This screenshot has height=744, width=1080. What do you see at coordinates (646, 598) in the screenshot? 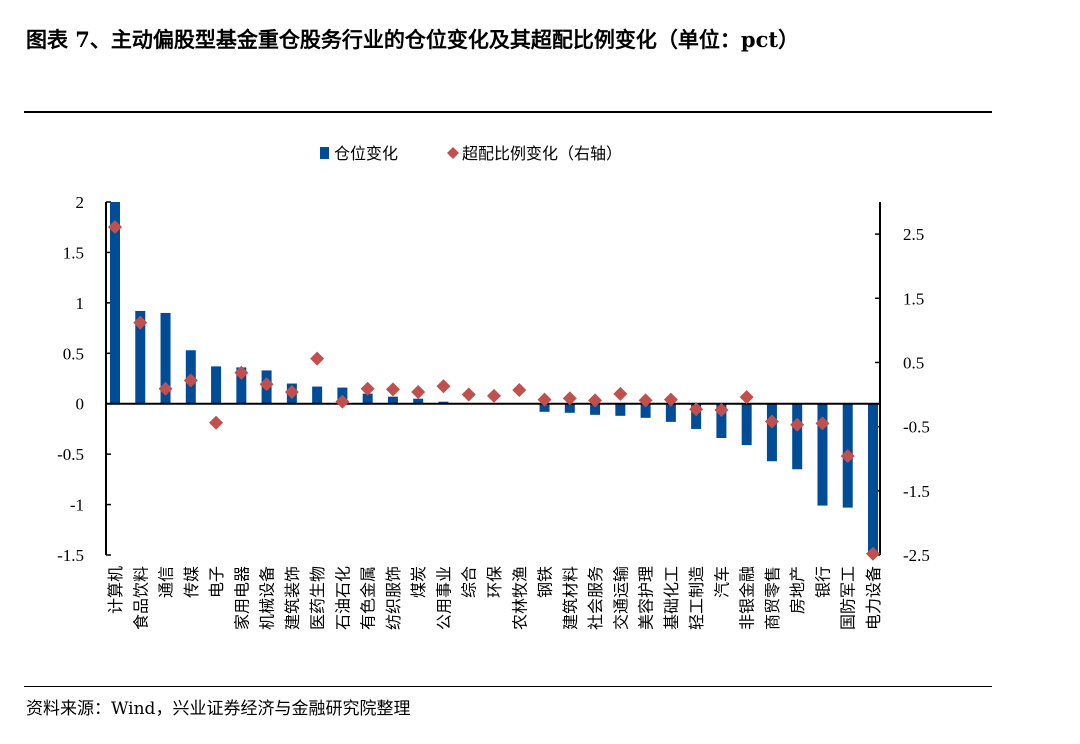
I see `category-label: 美容护理` at bounding box center [646, 598].